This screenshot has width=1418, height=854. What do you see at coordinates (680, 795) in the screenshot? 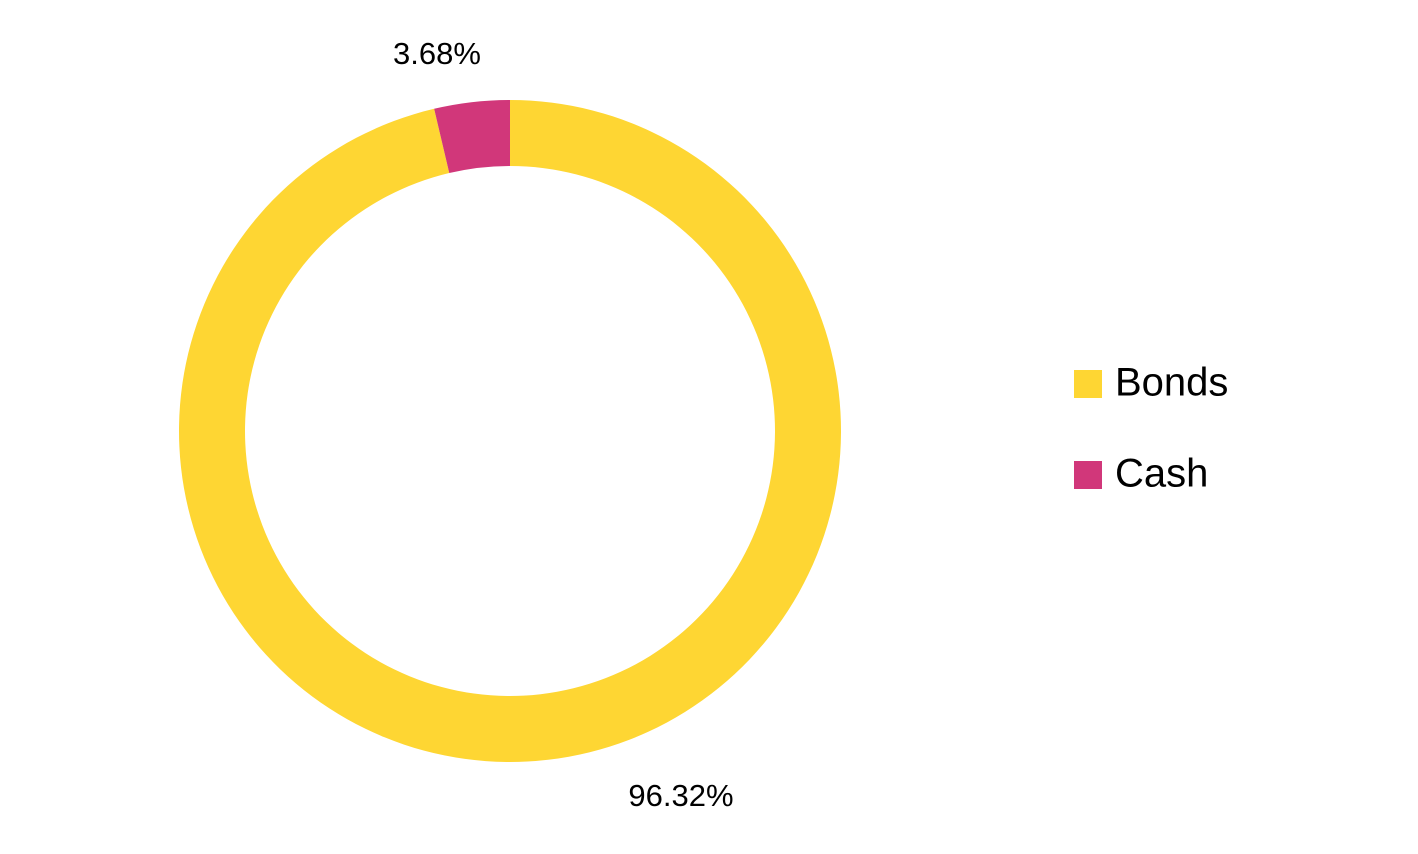
I see `value-label: 96.32%` at bounding box center [680, 795].